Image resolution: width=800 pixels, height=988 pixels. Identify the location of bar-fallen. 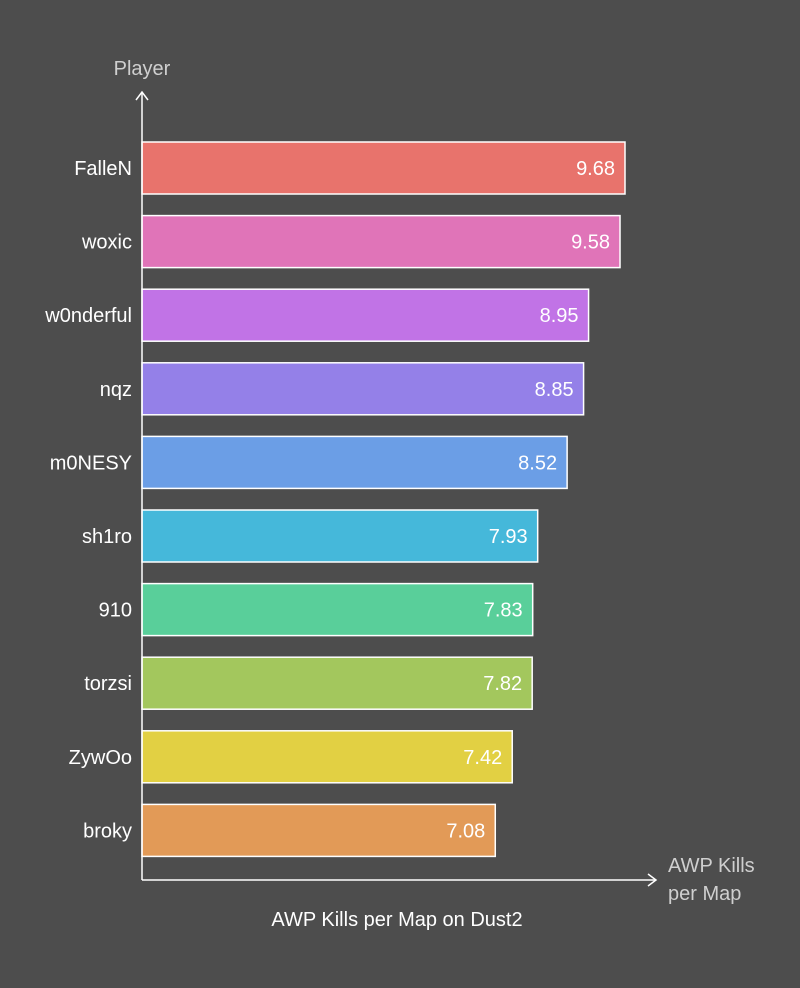
(383, 168).